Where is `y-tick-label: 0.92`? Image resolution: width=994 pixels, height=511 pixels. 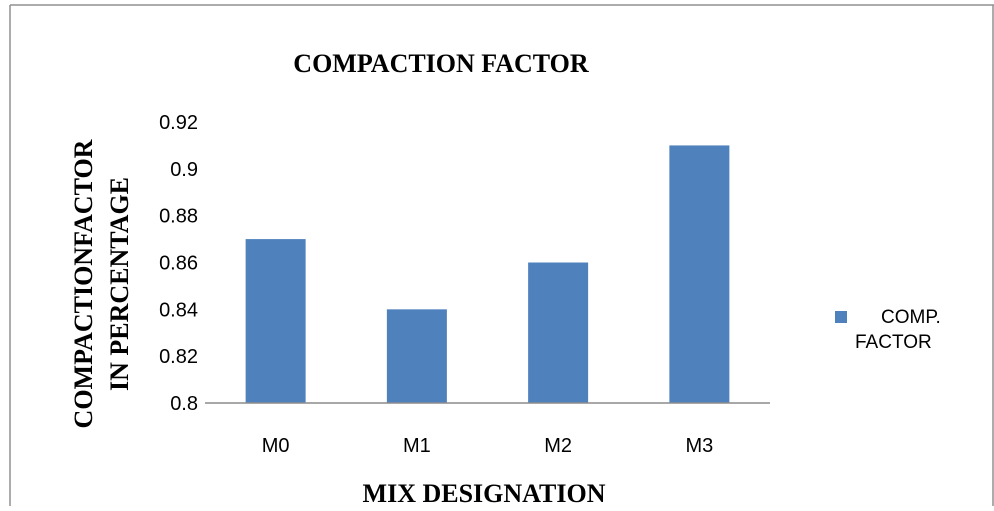 y-tick-label: 0.92 is located at coordinates (178, 123).